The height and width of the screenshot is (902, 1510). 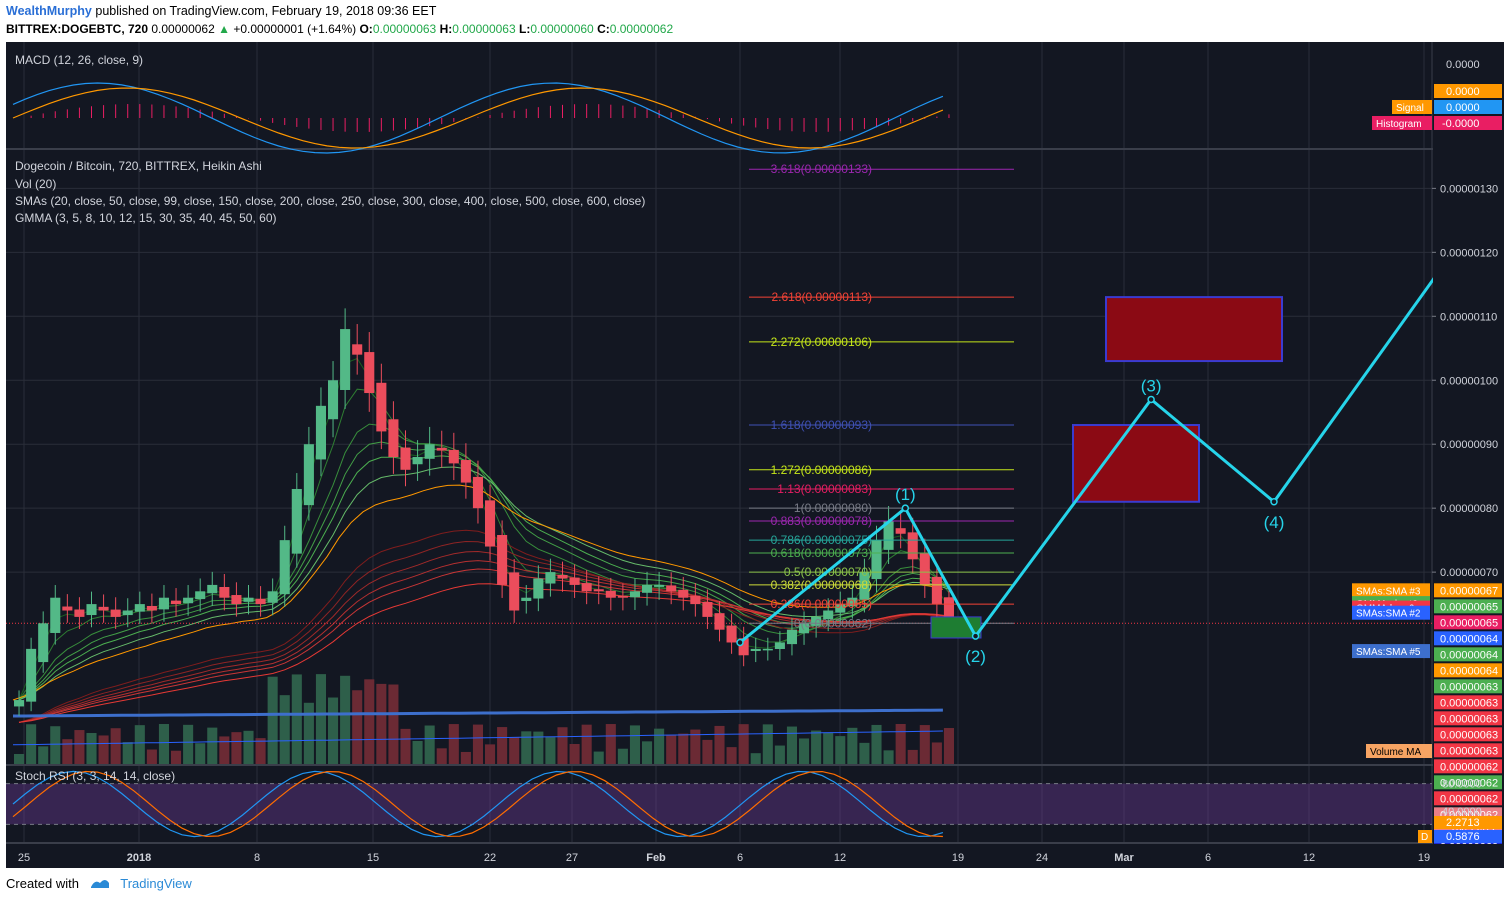 What do you see at coordinates (740, 858) in the screenshot?
I see `time-tick-label: 6` at bounding box center [740, 858].